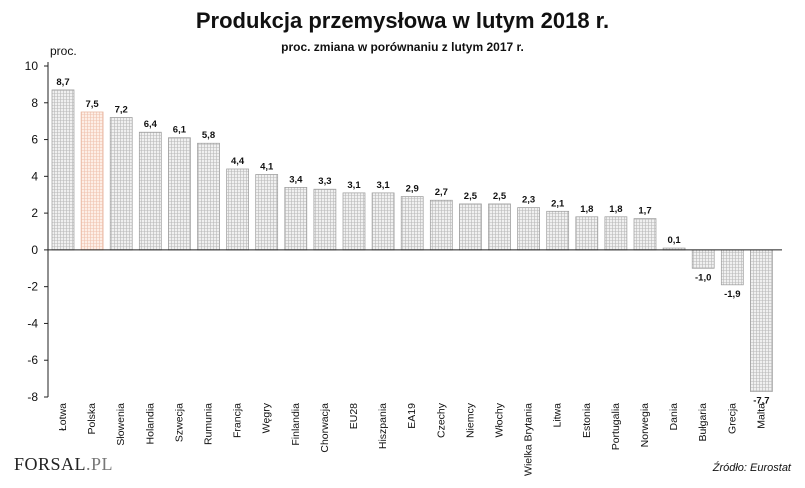 The width and height of the screenshot is (805, 488). Describe the element at coordinates (751, 468) in the screenshot. I see `source-note: Źródło: Eurostat` at that location.